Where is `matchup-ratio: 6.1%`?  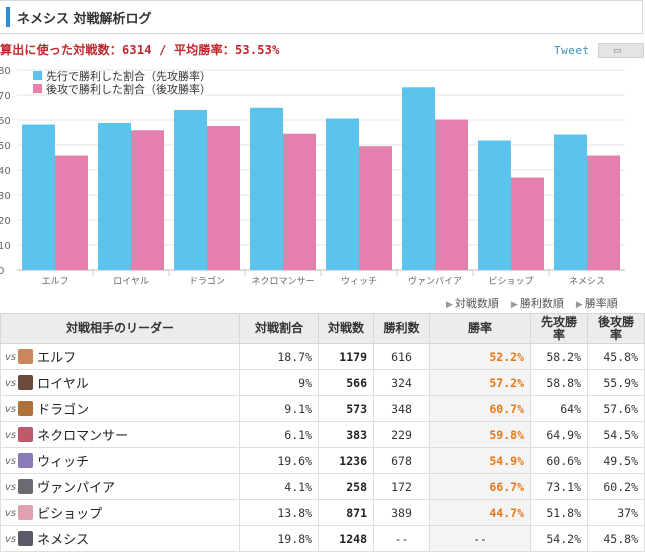 matchup-ratio: 6.1% is located at coordinates (279, 434).